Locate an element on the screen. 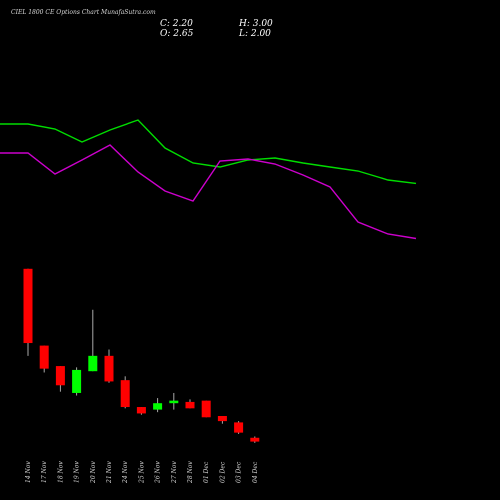 The height and width of the screenshot is (500, 500). x-tick-label: 27 Nov is located at coordinates (174, 472).